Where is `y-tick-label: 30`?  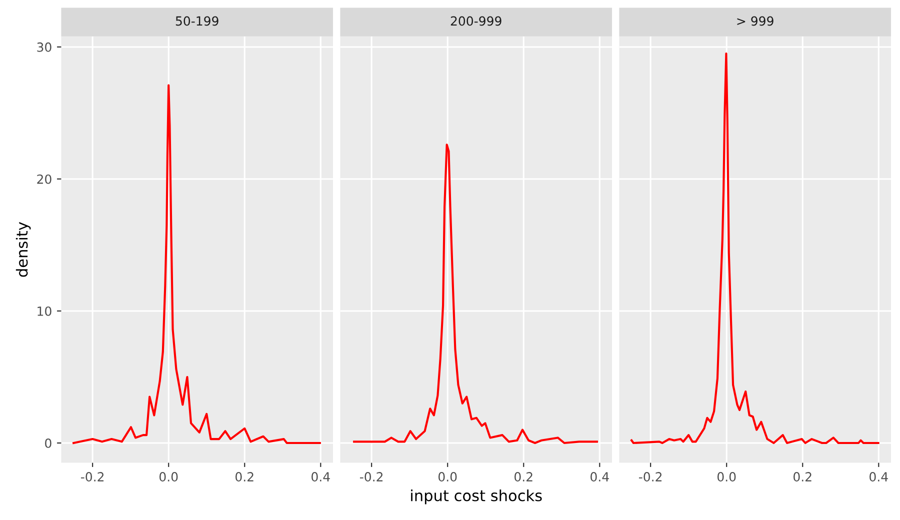
y-tick-label: 30 is located at coordinates (44, 47).